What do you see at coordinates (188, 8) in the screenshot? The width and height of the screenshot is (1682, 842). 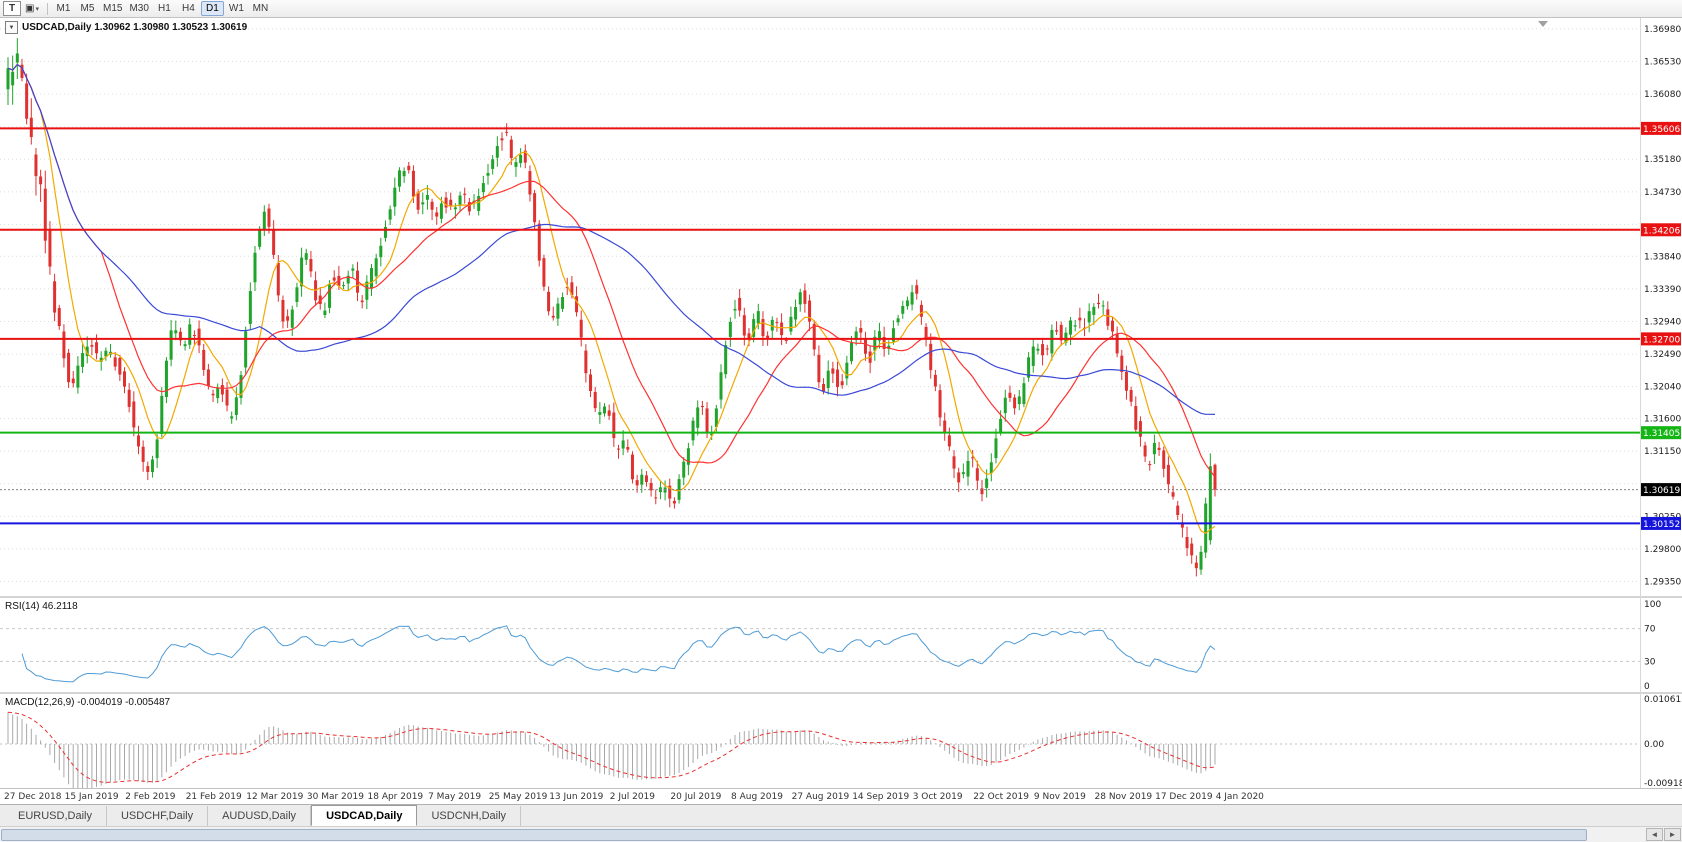 I see `timeframe-button-h4: H4` at bounding box center [188, 8].